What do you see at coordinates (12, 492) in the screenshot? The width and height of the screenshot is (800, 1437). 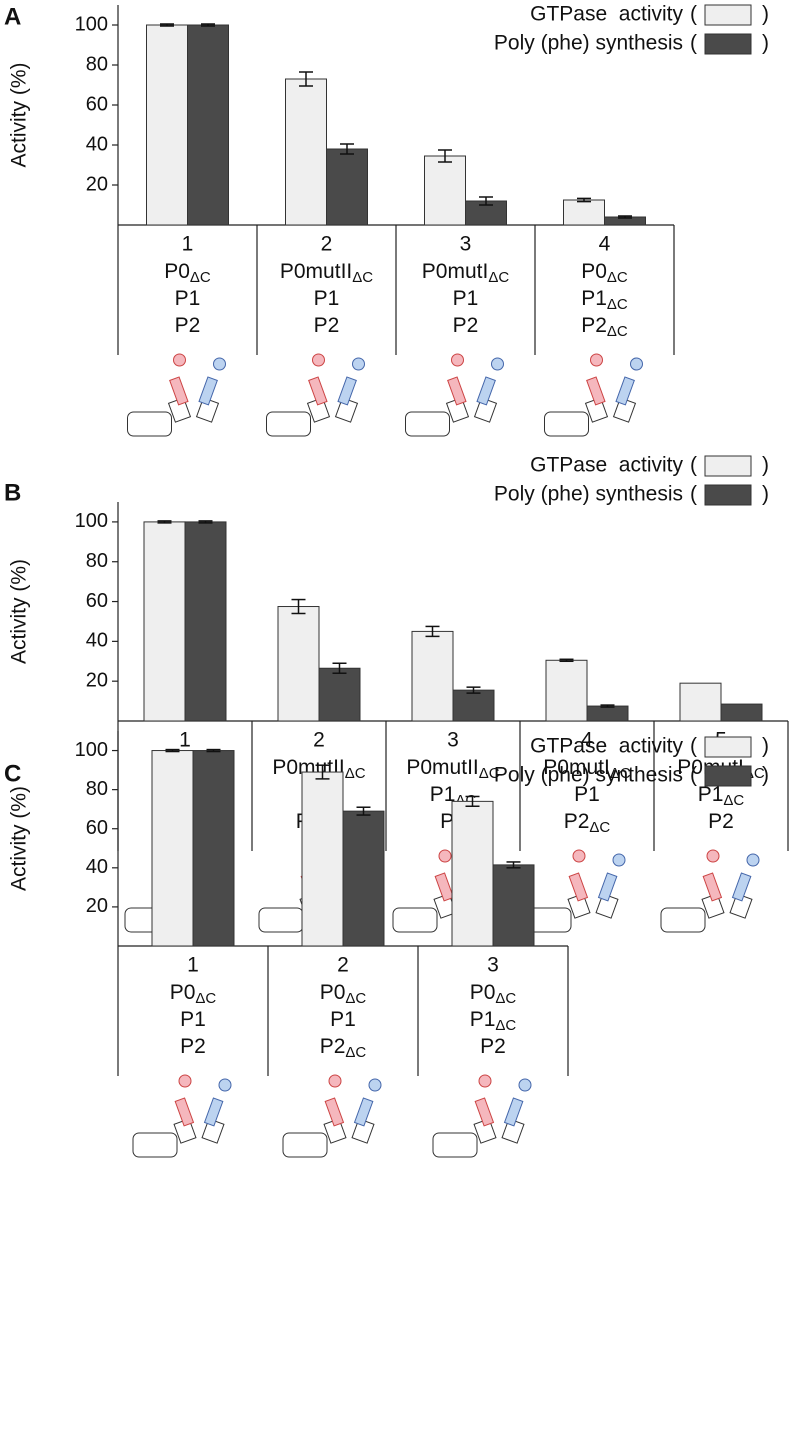 I see `panel-label: B` at bounding box center [12, 492].